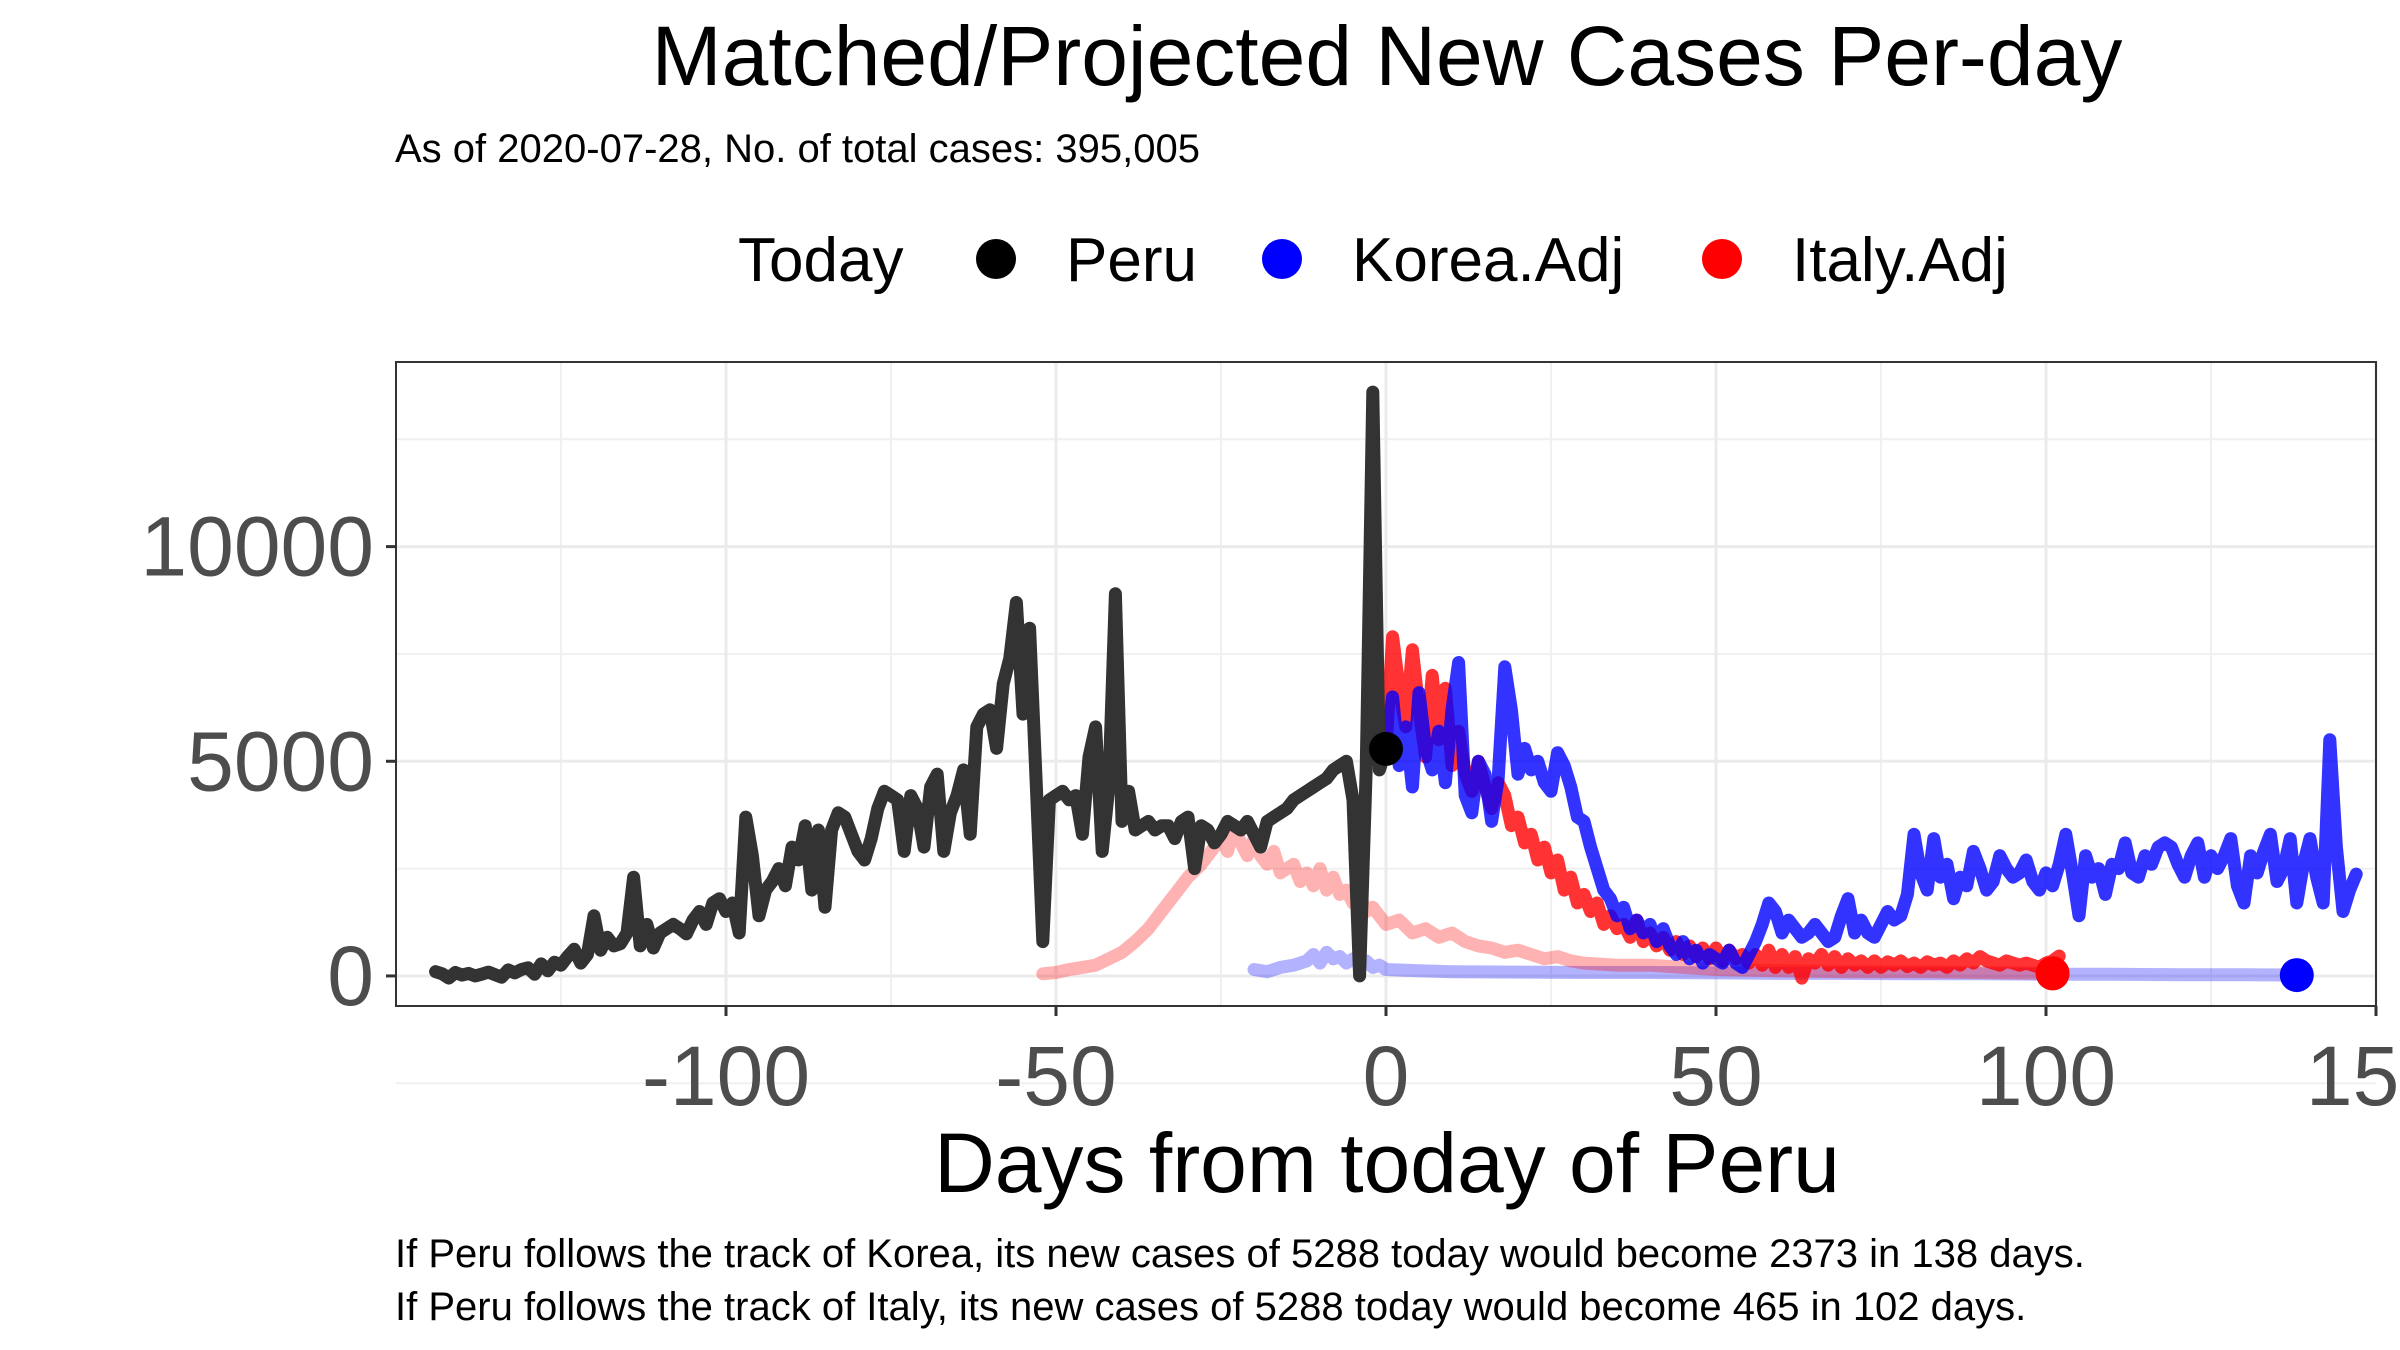 The height and width of the screenshot is (1350, 2400). I want to click on legend-title: Today, so click(820, 260).